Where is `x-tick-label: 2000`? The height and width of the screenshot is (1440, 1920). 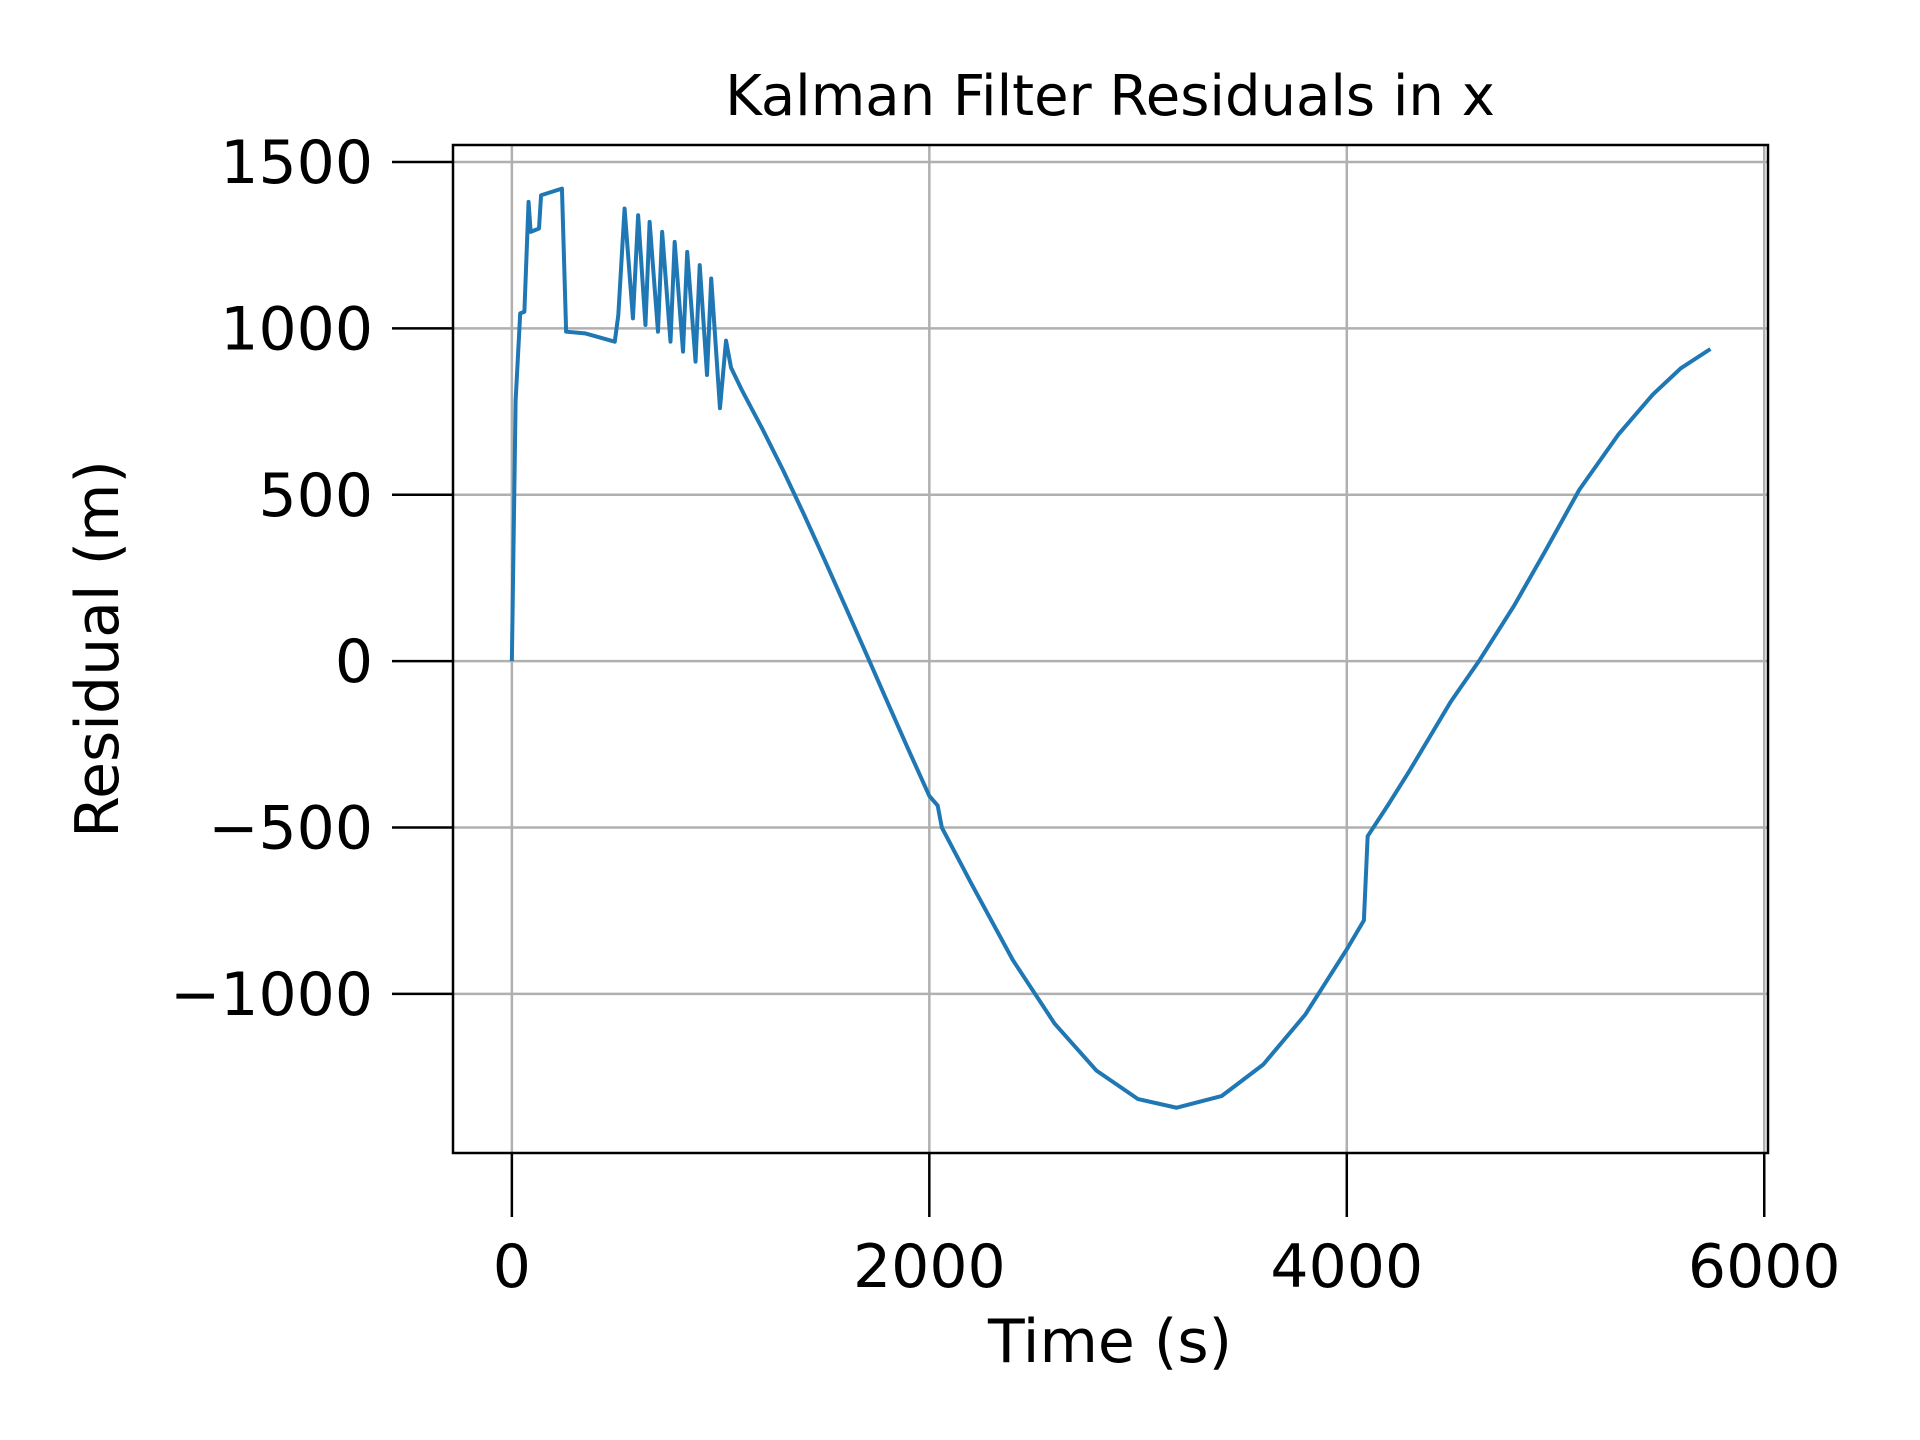 x-tick-label: 2000 is located at coordinates (929, 1267).